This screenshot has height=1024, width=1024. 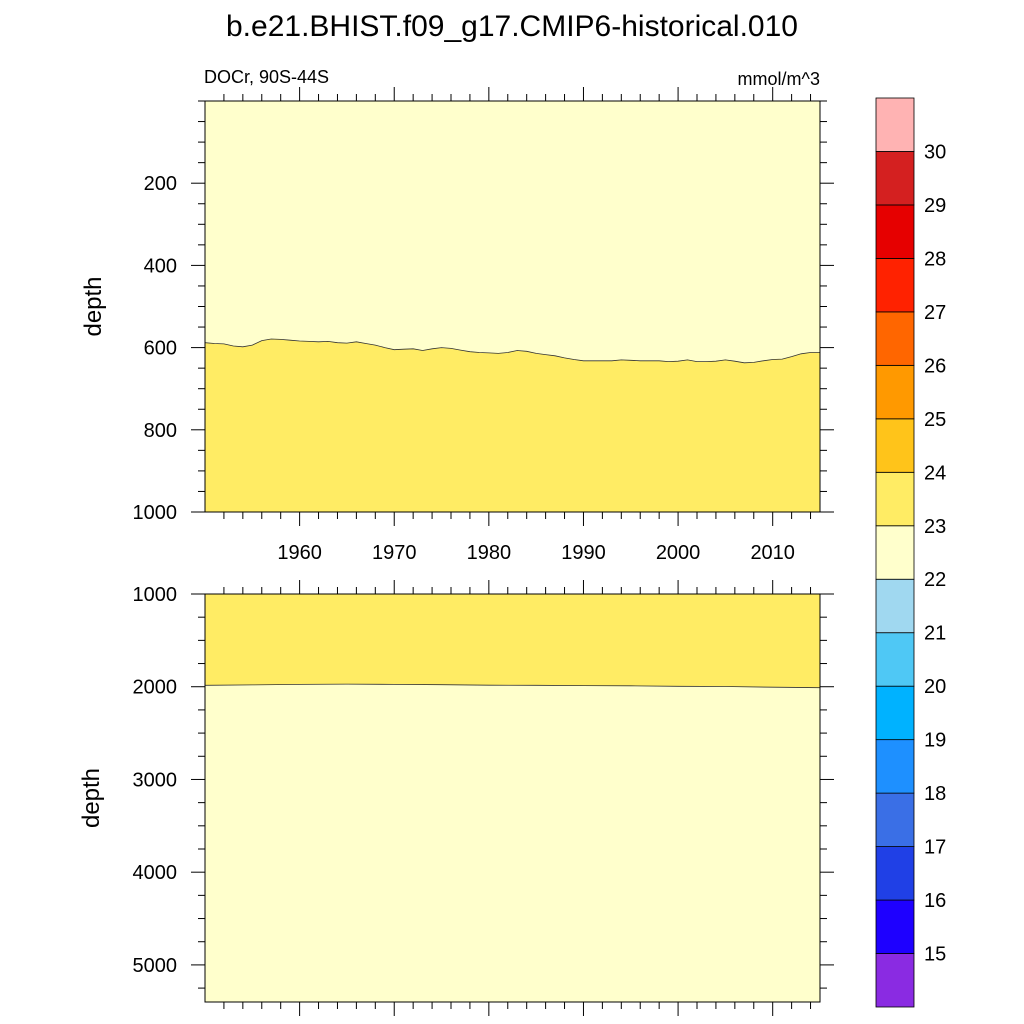 I want to click on colorbar-label: 21, so click(x=935, y=634).